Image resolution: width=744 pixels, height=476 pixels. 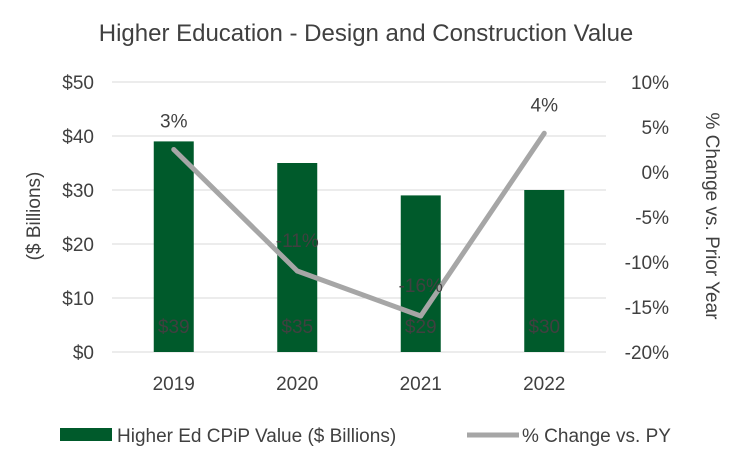 What do you see at coordinates (78, 299) in the screenshot?
I see `left-tick-label: $10` at bounding box center [78, 299].